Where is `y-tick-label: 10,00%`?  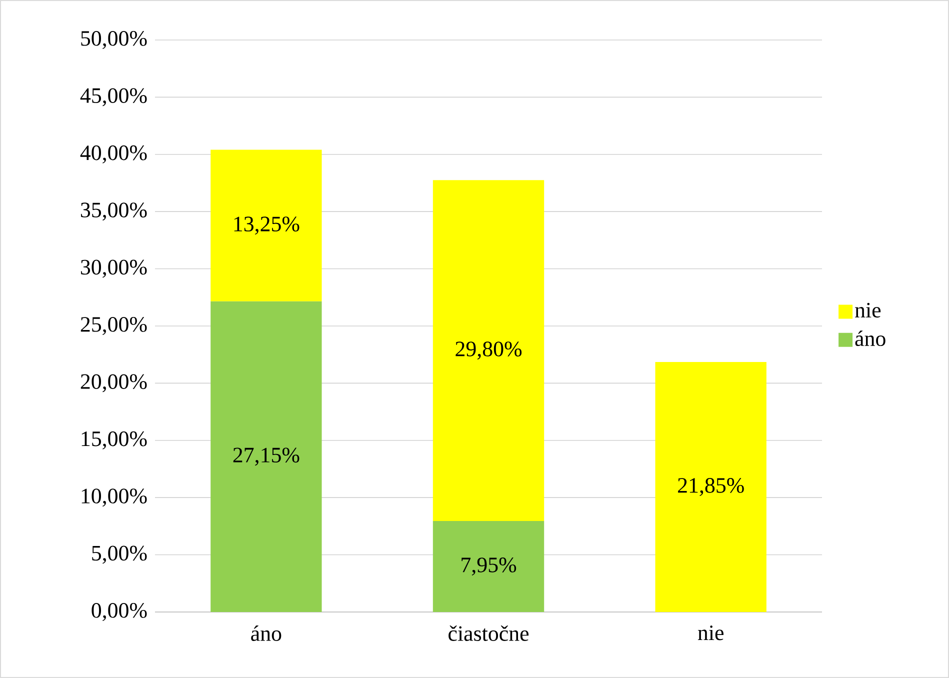 y-tick-label: 10,00% is located at coordinates (114, 497).